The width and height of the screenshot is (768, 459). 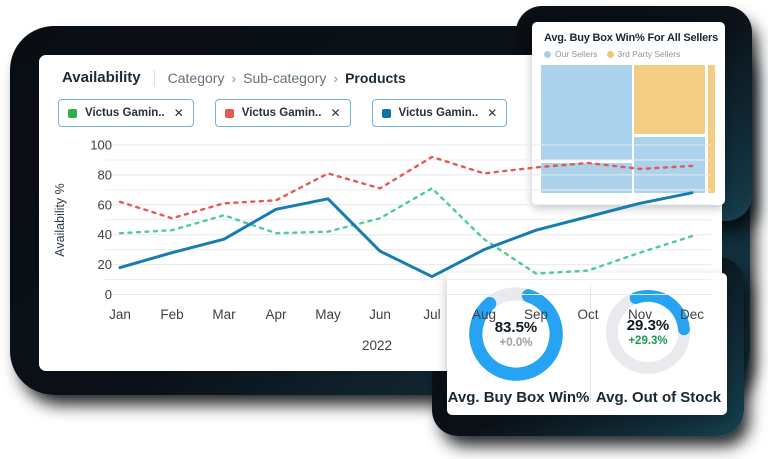 I want to click on filter-chip-0: Victus Gamin.. ✕, so click(x=126, y=113).